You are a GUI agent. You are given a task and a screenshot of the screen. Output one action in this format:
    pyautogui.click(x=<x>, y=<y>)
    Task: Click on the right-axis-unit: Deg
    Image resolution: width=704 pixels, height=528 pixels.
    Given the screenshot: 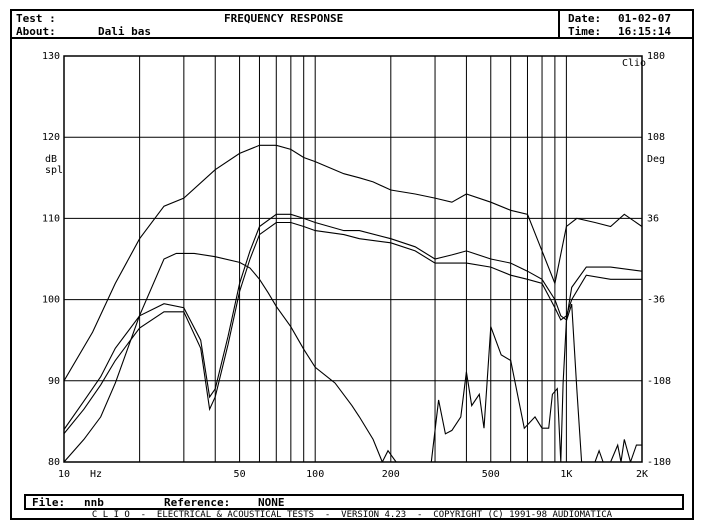 What is the action you would take?
    pyautogui.click(x=656, y=159)
    